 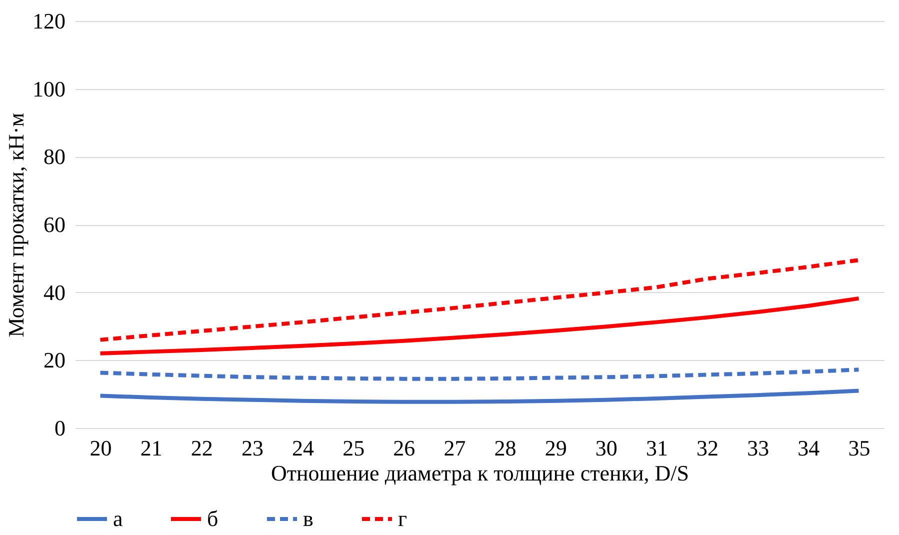 I want to click on x-tick-label: 32, so click(x=707, y=448).